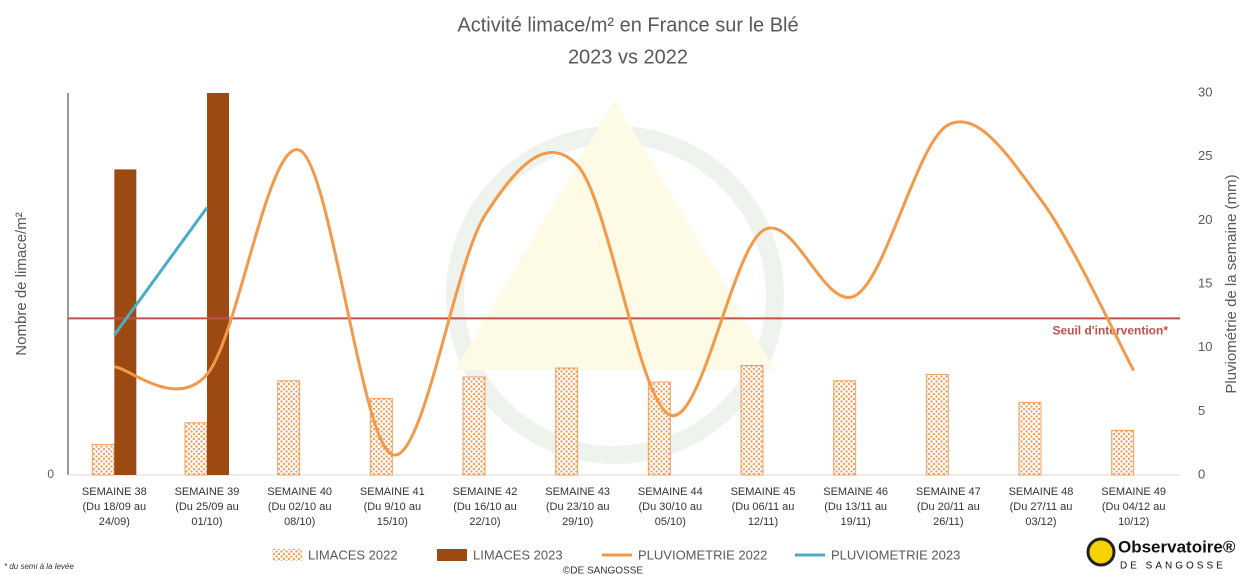  What do you see at coordinates (948, 492) in the screenshot?
I see `x-tick-label: SEMAINE 47` at bounding box center [948, 492].